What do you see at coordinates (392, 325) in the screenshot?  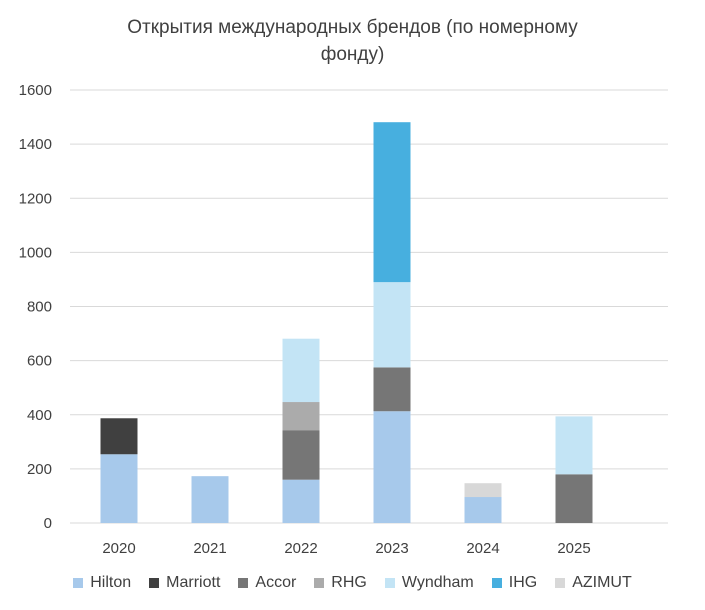 I see `bar-segment-wyndham-2023` at bounding box center [392, 325].